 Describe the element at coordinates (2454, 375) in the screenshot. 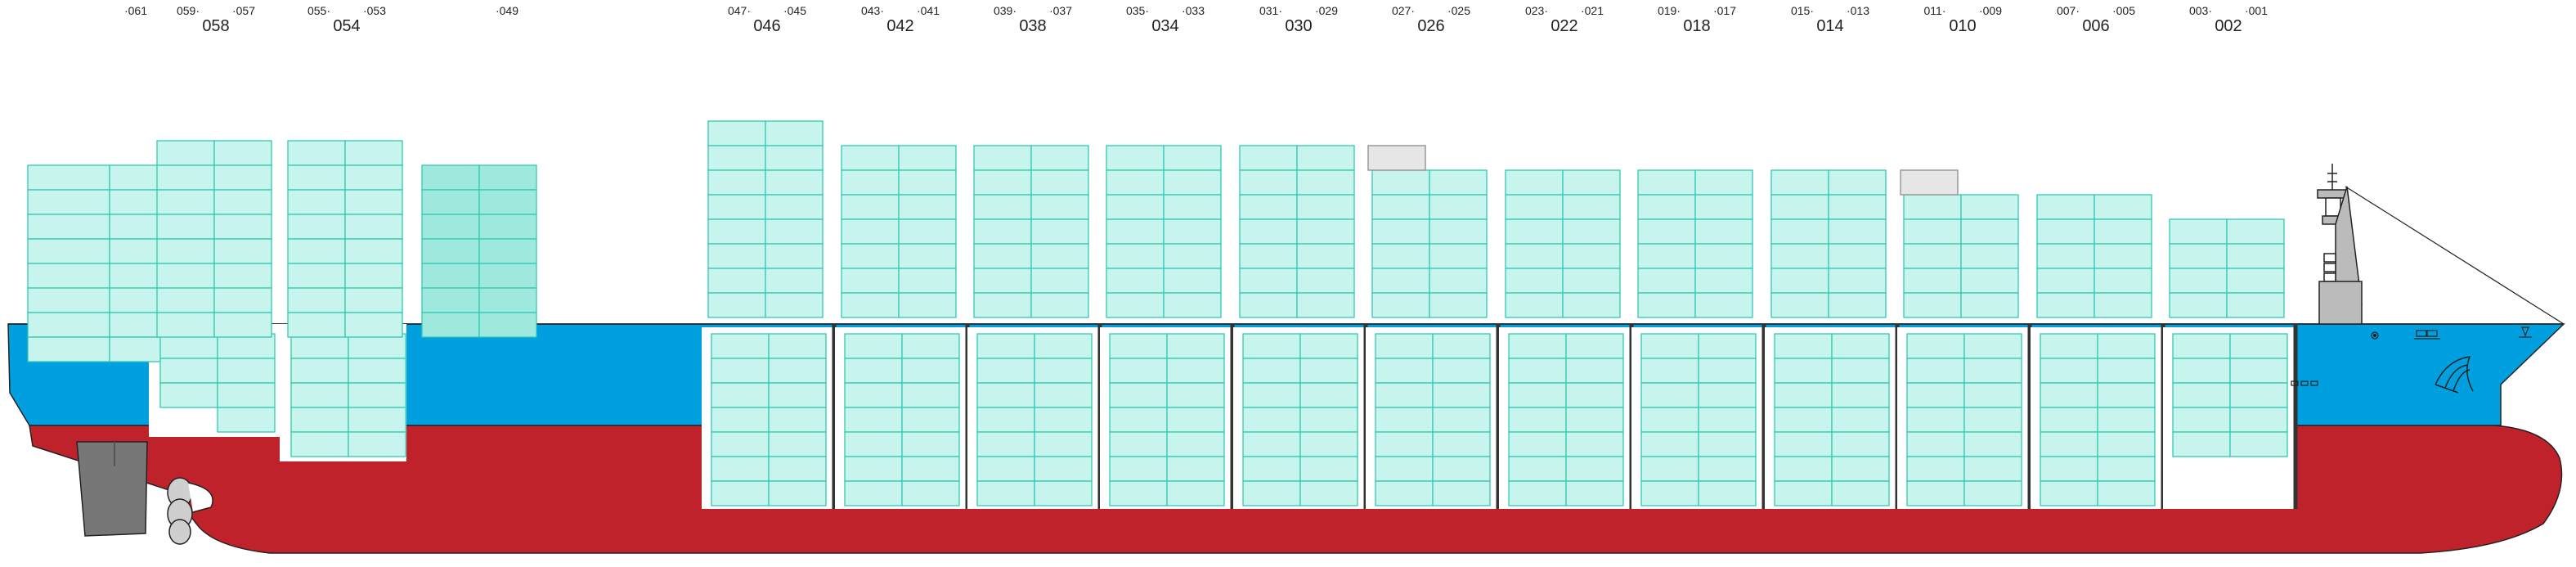

I see `anchor-icon` at that location.